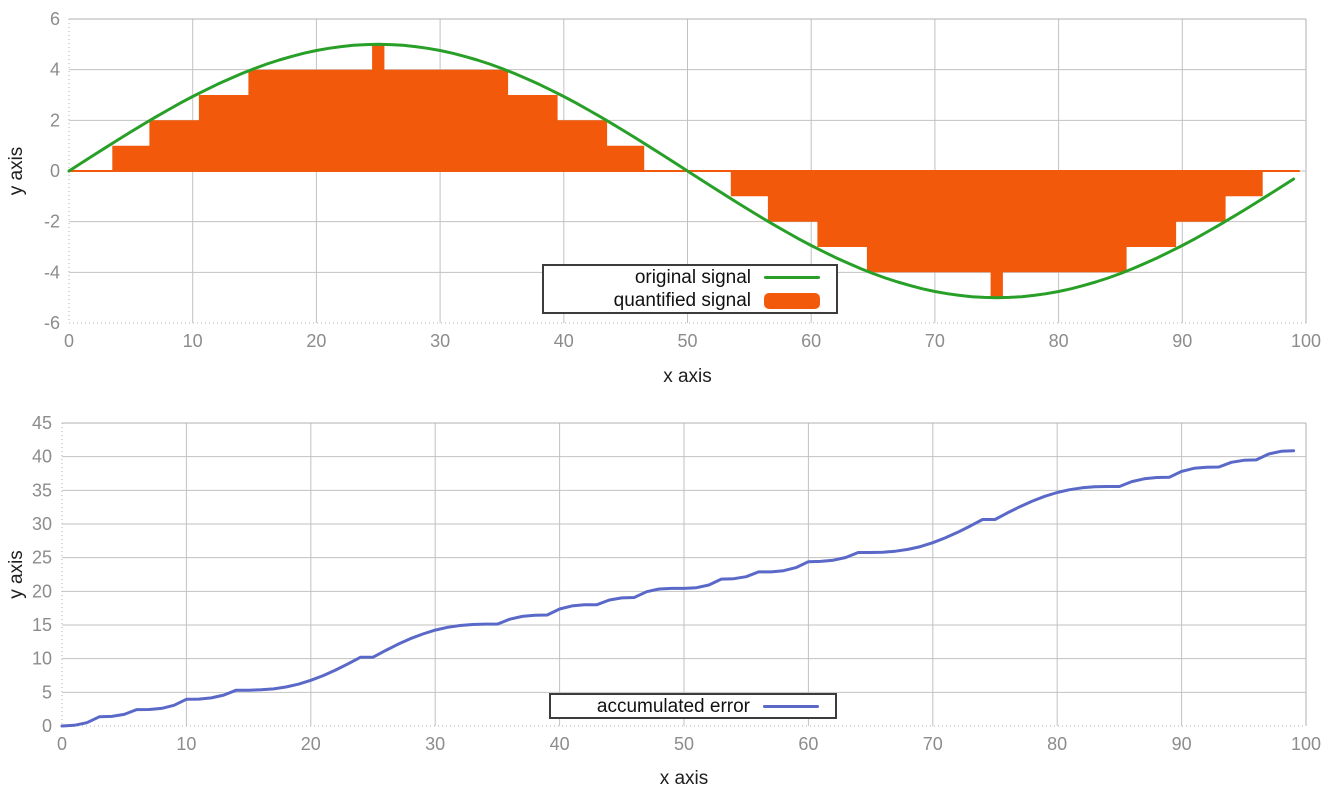 The height and width of the screenshot is (804, 1342). I want to click on y-tick-label: 10, so click(42, 659).